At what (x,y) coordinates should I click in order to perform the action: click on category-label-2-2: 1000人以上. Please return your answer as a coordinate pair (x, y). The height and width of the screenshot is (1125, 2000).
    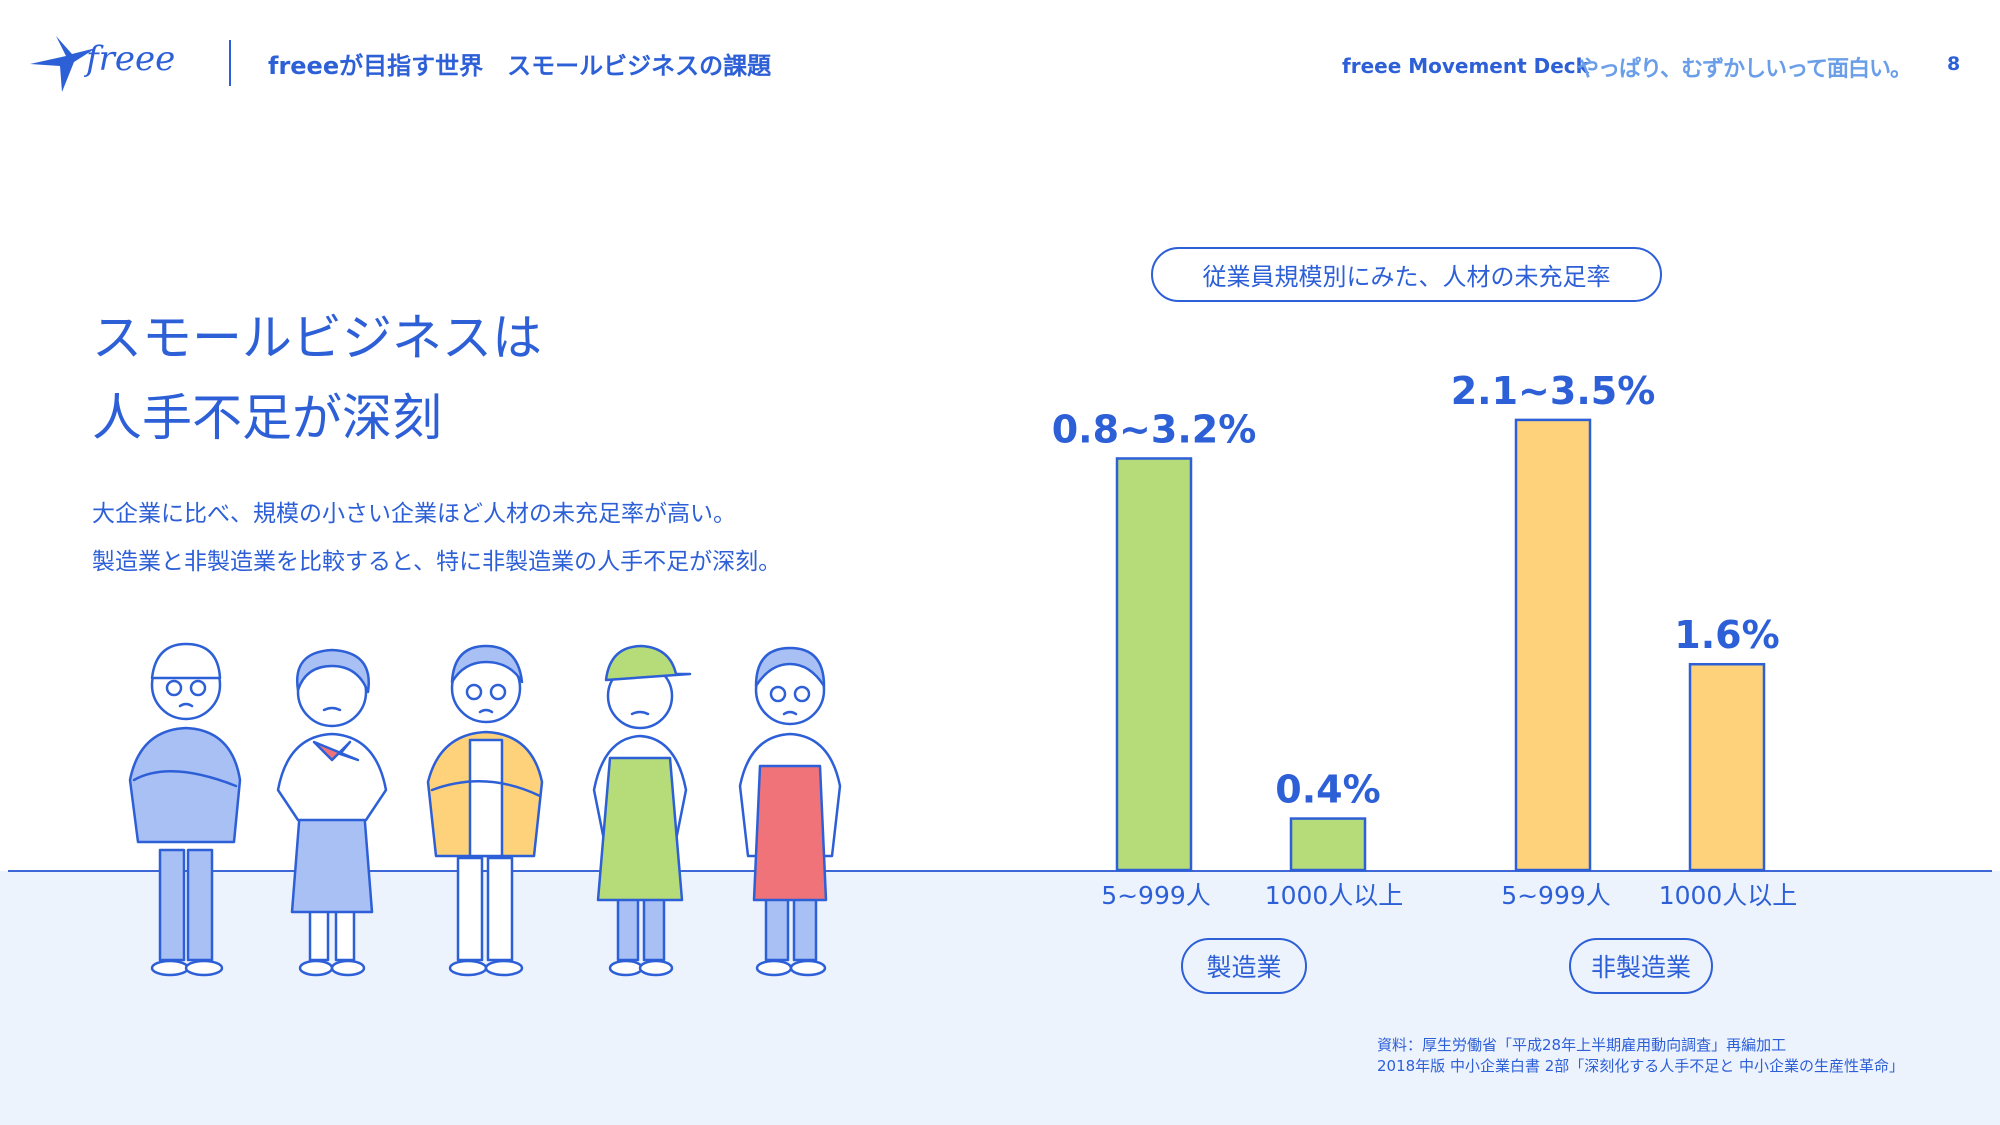
    Looking at the image, I should click on (1728, 895).